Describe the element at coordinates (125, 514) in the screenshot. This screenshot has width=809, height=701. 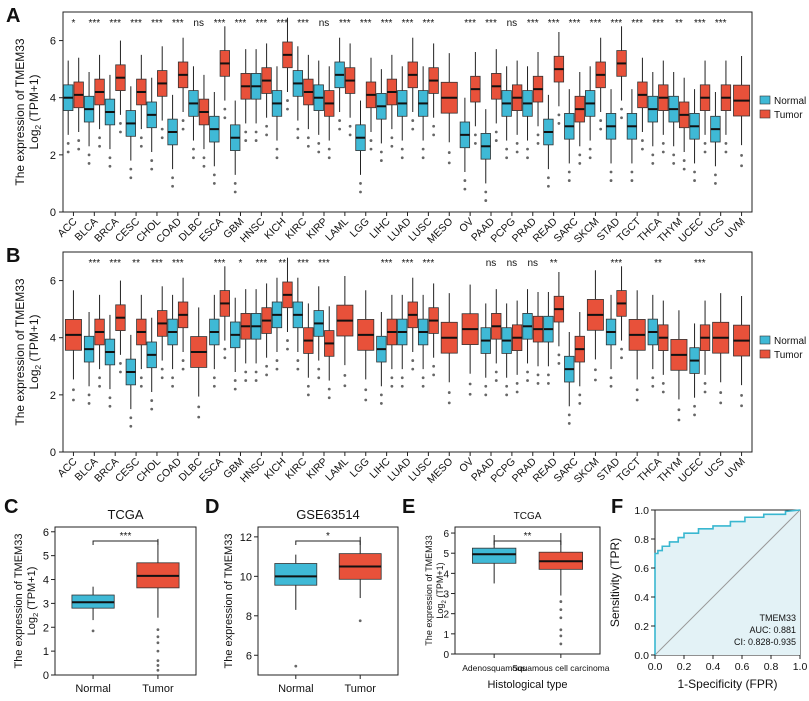
I see `panel-title: TCGA` at that location.